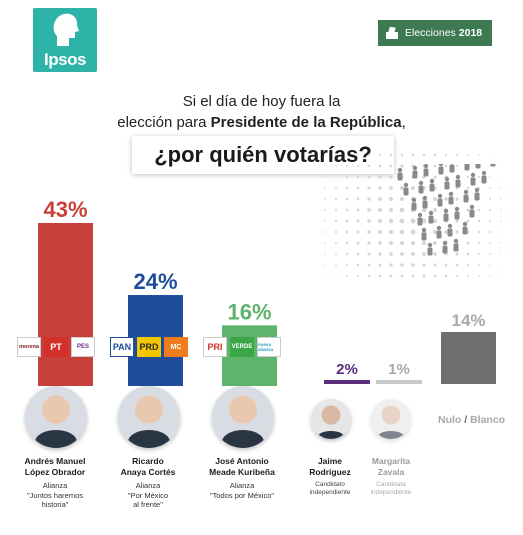 This screenshot has height=535, width=523. What do you see at coordinates (403, 122) in the screenshot?
I see `question-line-2-post: ,` at bounding box center [403, 122].